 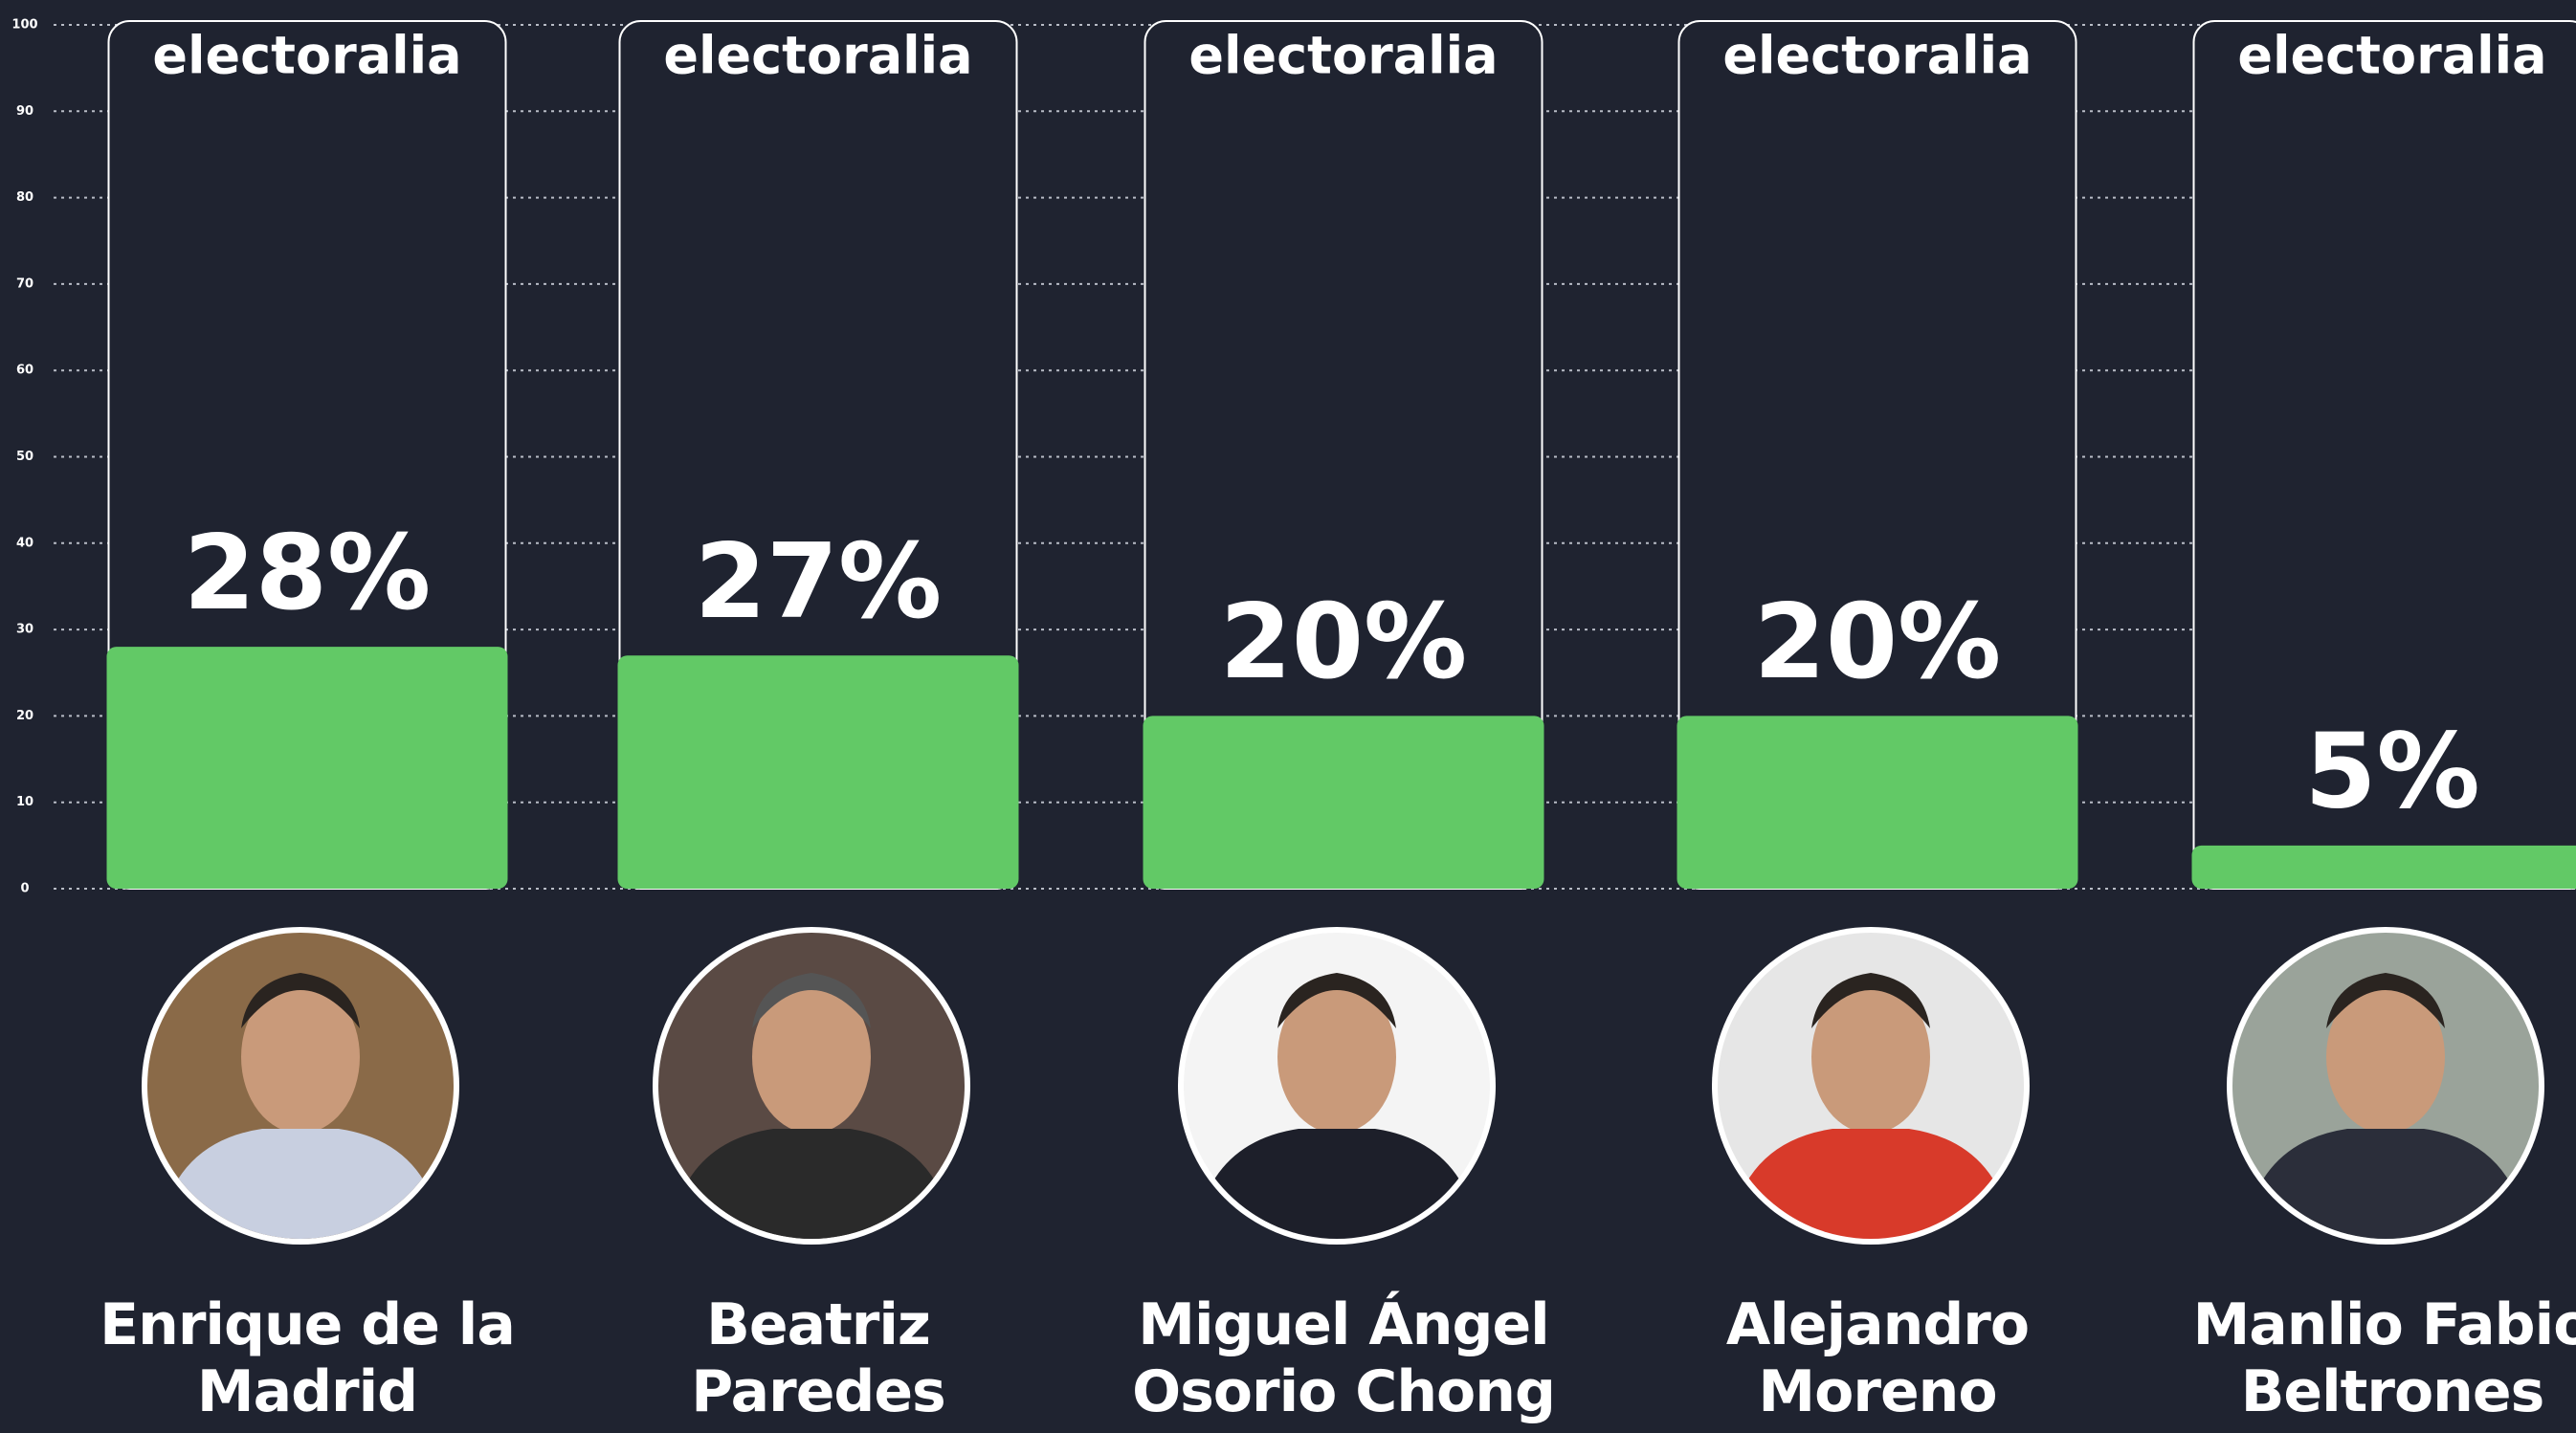 I want to click on y-tick-label: 60, so click(x=24, y=371).